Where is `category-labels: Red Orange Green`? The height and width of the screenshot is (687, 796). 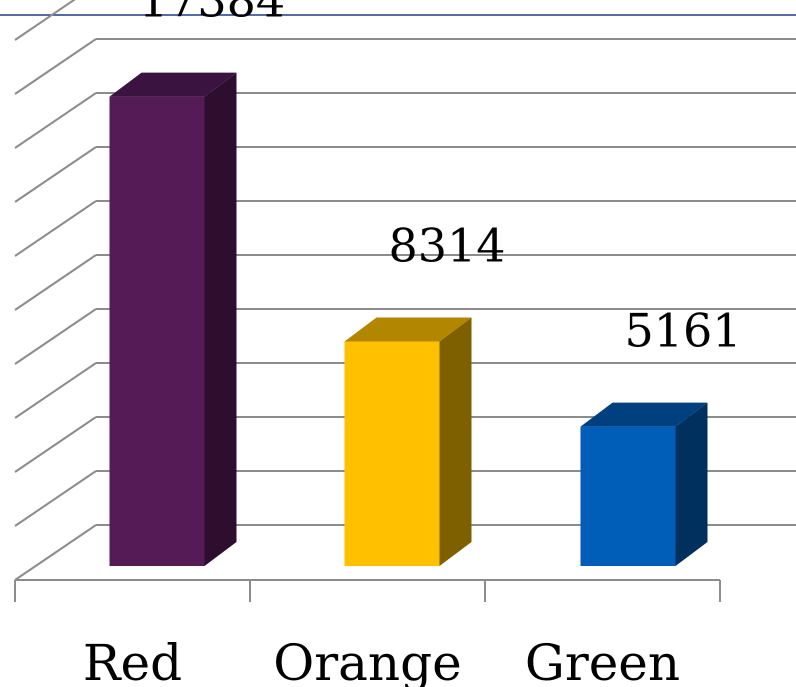 category-labels: Red Orange Green is located at coordinates (381, 660).